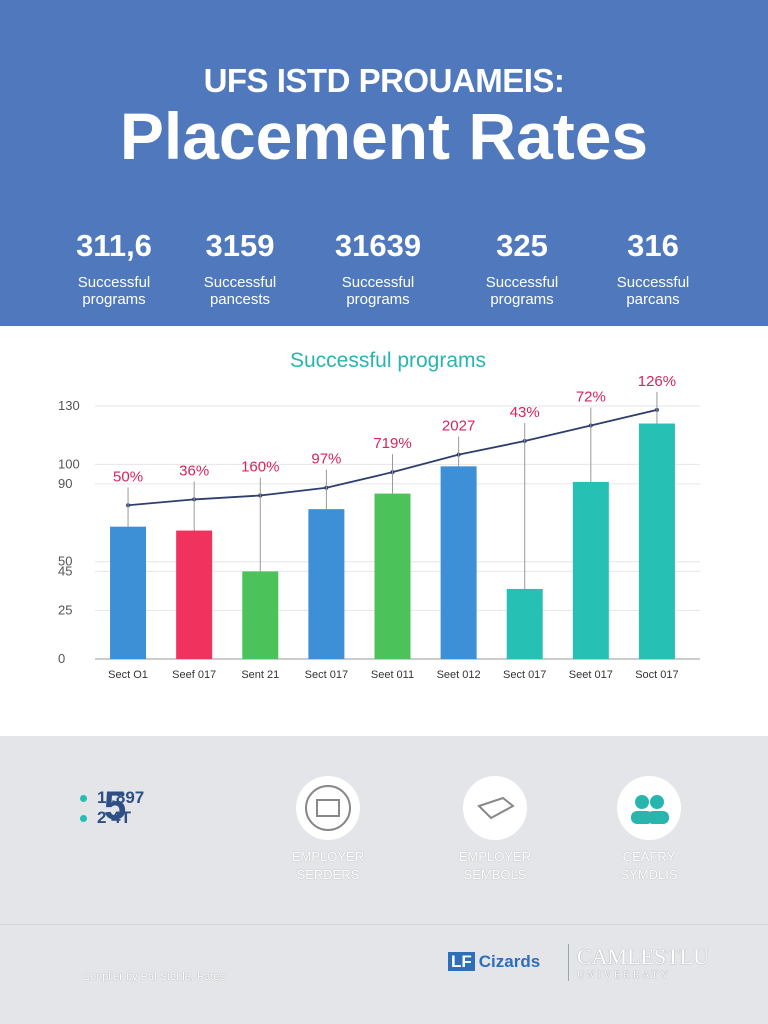 Image resolution: width=768 pixels, height=1024 pixels. I want to click on x-tick-label: Seet 017, so click(591, 675).